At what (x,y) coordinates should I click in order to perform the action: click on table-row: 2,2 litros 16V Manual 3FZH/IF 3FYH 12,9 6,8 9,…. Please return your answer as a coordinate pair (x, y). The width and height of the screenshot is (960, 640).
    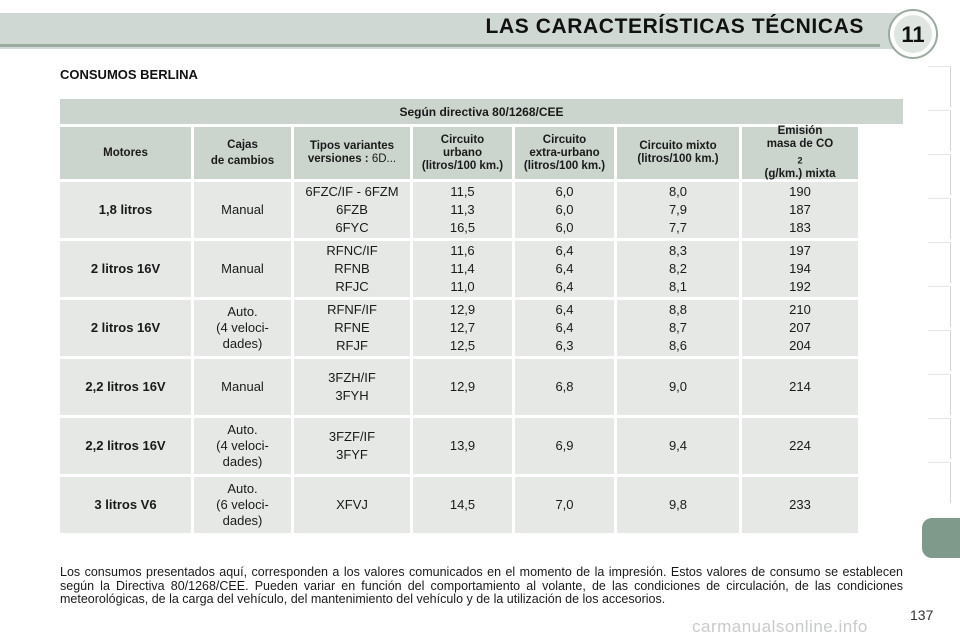
    Looking at the image, I should click on (481, 387).